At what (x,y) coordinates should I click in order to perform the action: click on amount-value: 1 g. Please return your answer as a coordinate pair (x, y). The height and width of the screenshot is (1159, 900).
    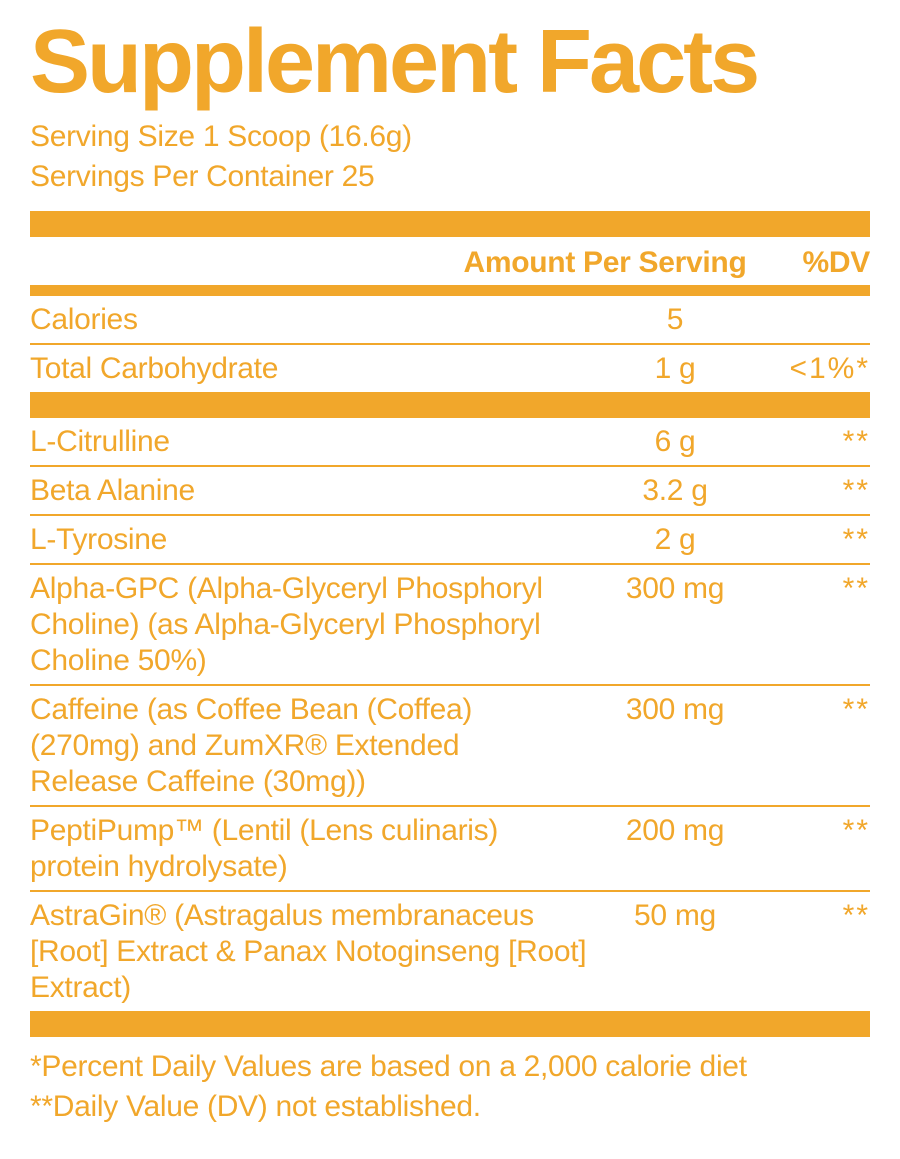
    Looking at the image, I should click on (675, 368).